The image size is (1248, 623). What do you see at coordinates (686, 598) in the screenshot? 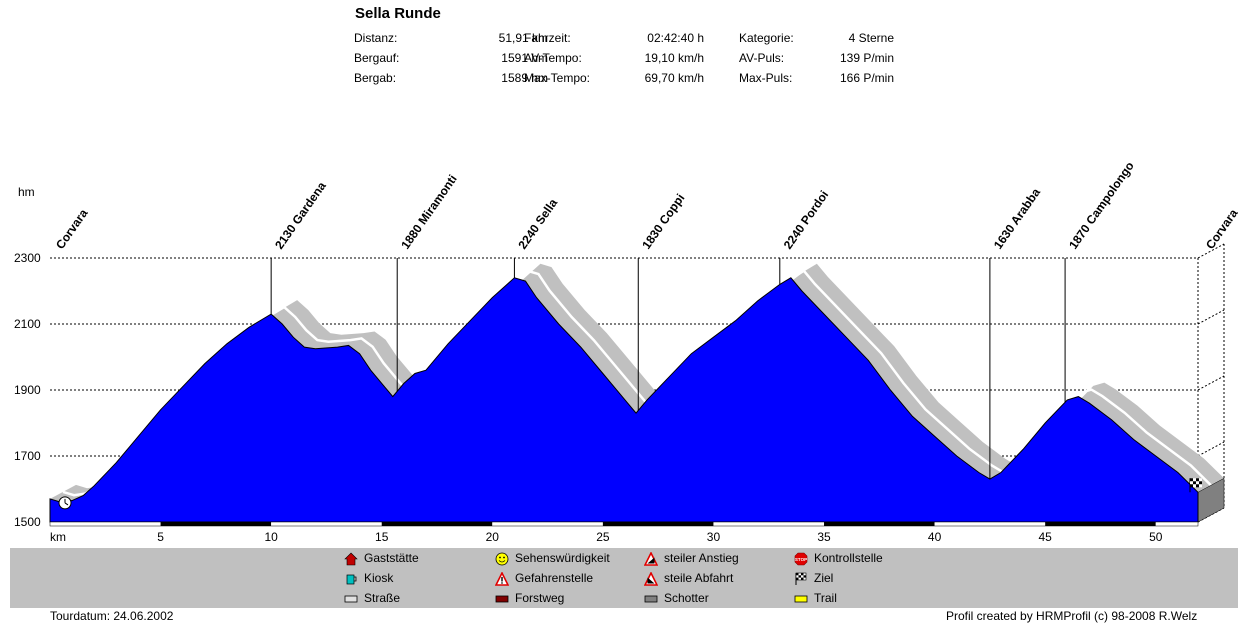
I see `legend-label: Schotter` at bounding box center [686, 598].